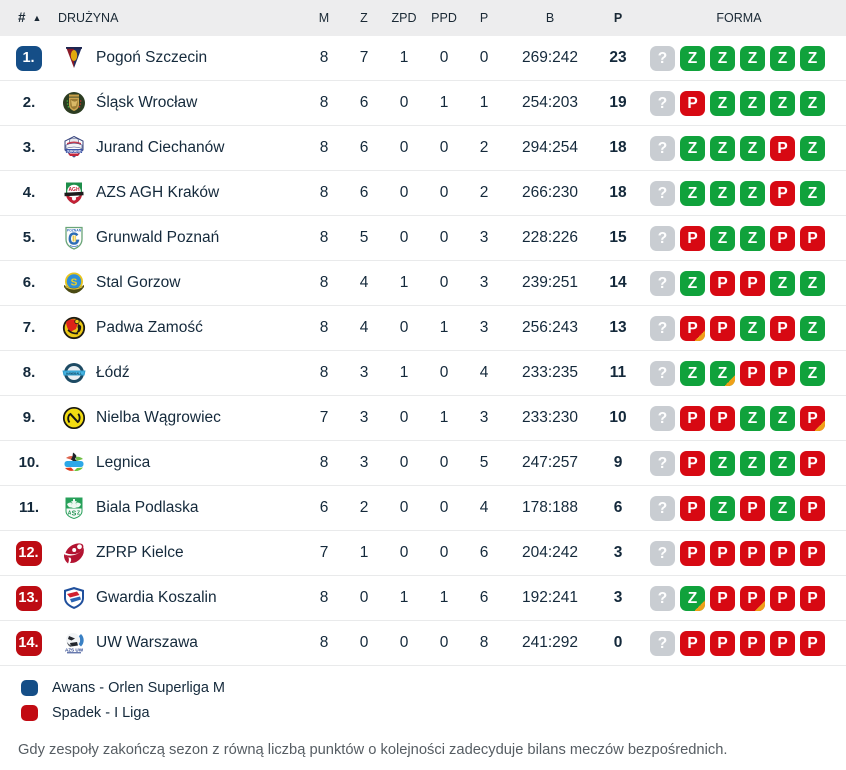 The width and height of the screenshot is (846, 770). Describe the element at coordinates (74, 650) in the screenshot. I see `svg-text: AZS UW` at that location.